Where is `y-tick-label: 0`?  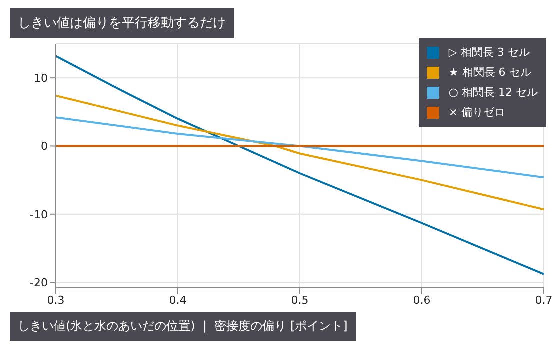
y-tick-label: 0 is located at coordinates (44, 147).